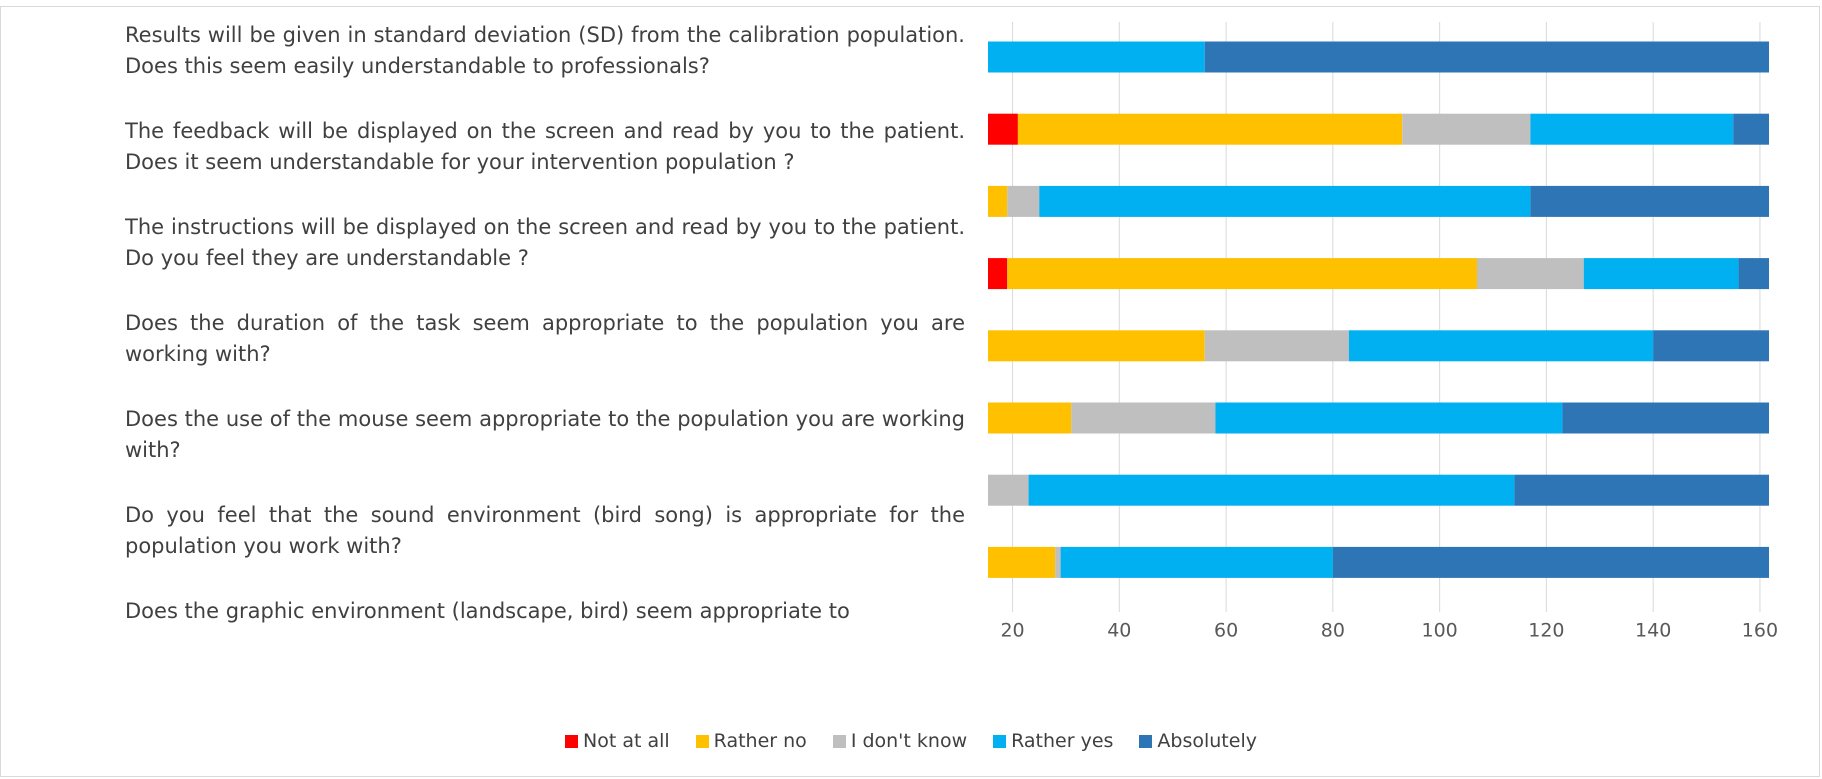 The image size is (1822, 779). I want to click on x-tick-label: 20, so click(1012, 631).